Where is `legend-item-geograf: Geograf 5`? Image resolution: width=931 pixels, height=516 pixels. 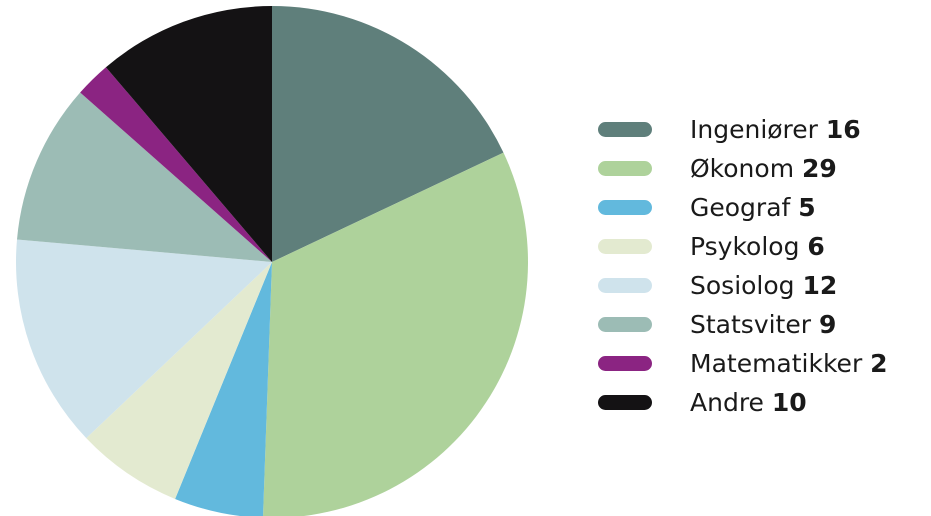 legend-item-geograf: Geograf 5 is located at coordinates (764, 207).